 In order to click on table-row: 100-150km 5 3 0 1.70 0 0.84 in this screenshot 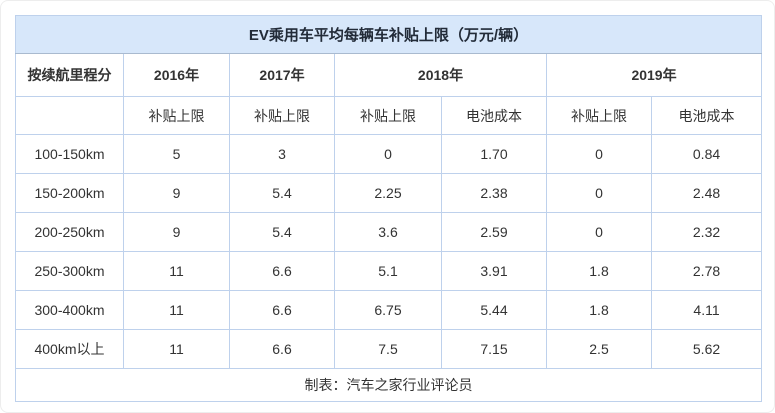, I will do `click(389, 154)`.